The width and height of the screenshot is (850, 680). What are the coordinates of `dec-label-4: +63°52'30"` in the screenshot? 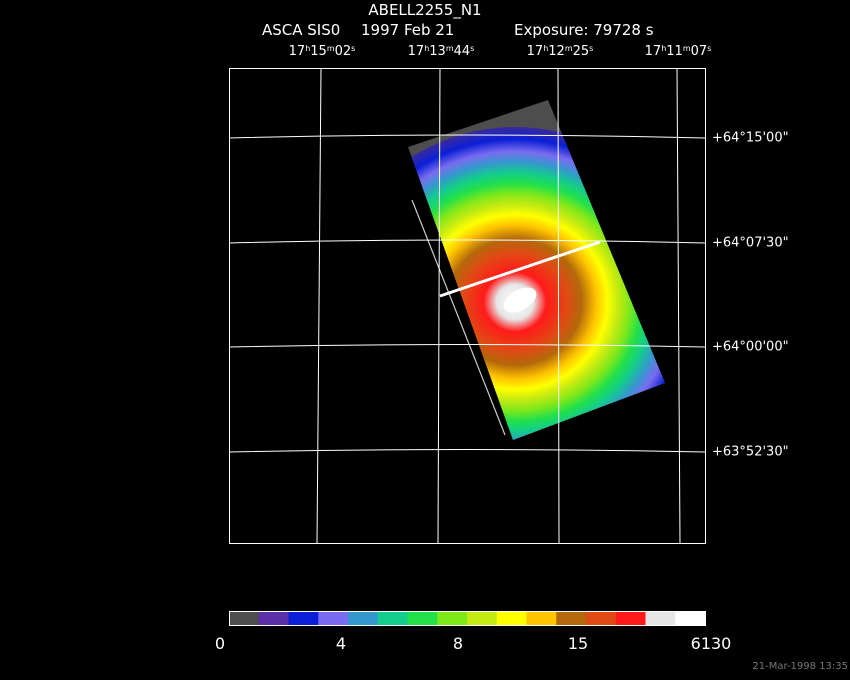 It's located at (750, 452).